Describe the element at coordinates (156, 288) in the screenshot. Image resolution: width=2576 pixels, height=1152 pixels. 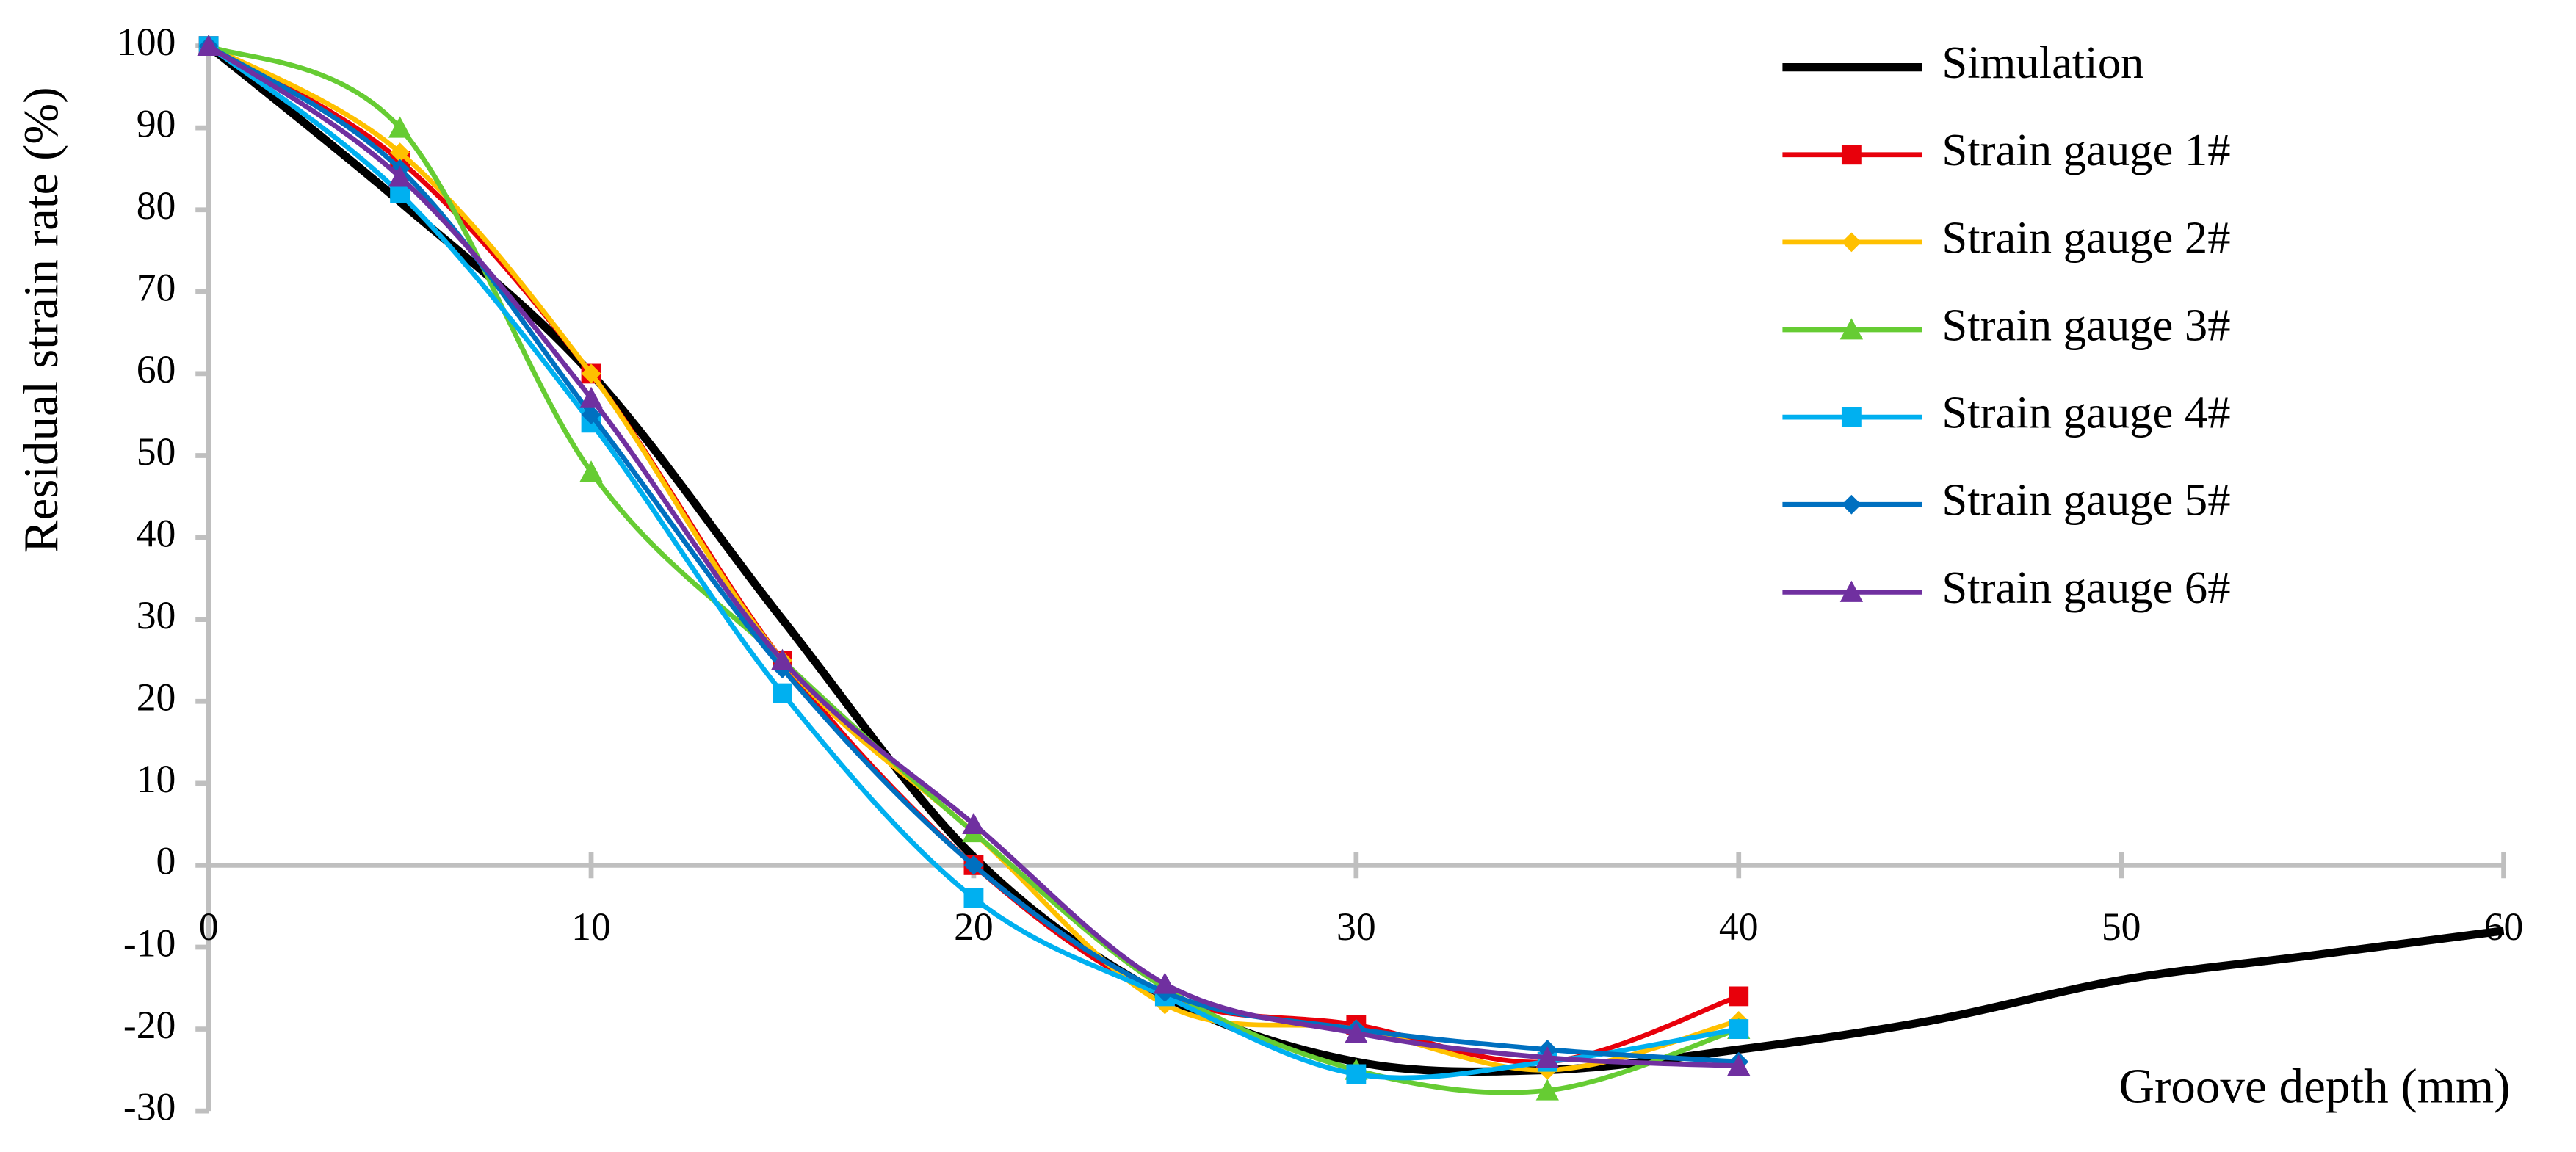
I see `y-tick-label: 70` at that location.